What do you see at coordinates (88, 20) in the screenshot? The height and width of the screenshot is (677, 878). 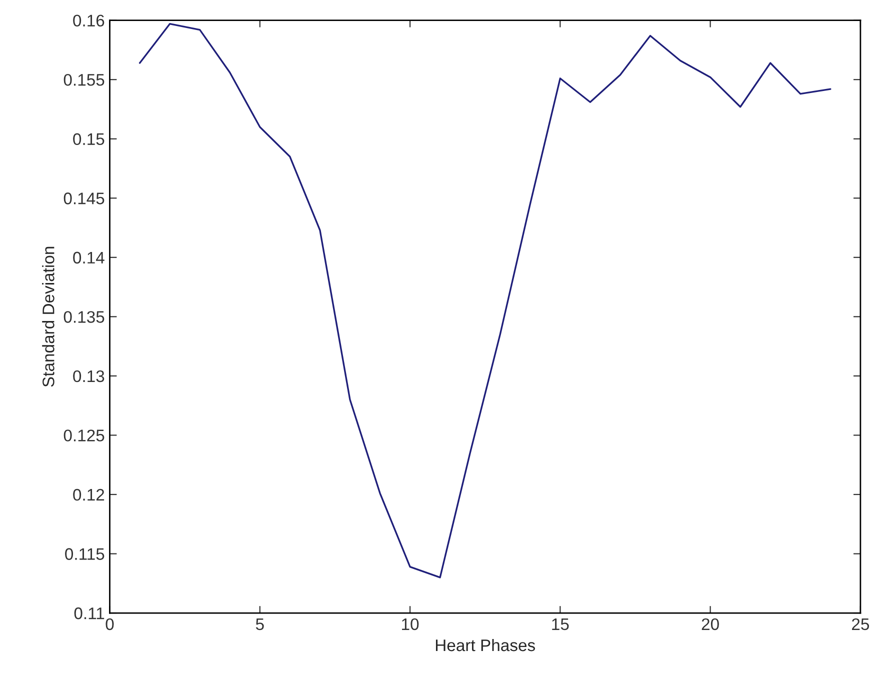 I see `y-tick-label: 0.16` at bounding box center [88, 20].